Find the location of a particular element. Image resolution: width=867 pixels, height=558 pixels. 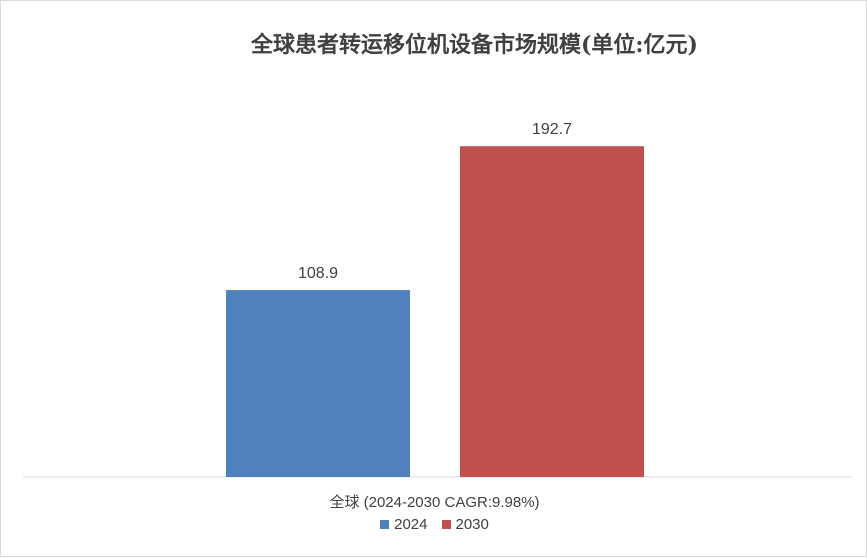

bar-2030 is located at coordinates (552, 311).